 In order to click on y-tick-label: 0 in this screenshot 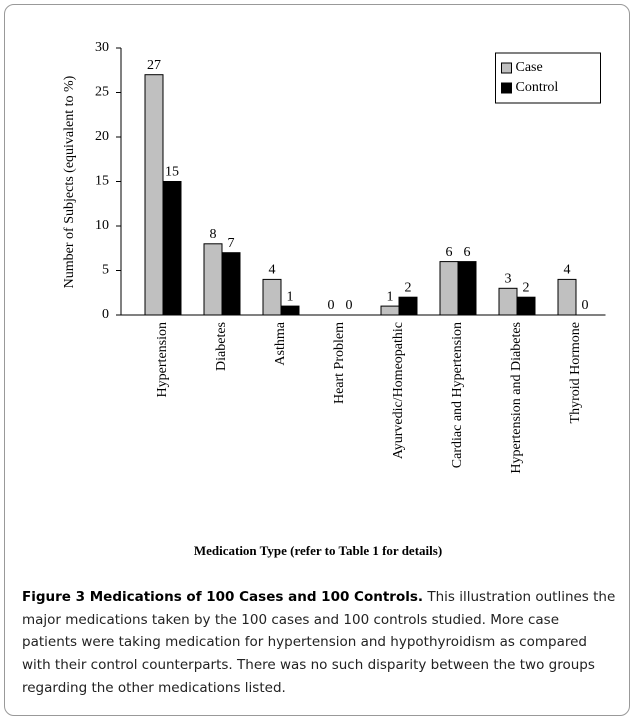, I will do `click(105, 314)`.